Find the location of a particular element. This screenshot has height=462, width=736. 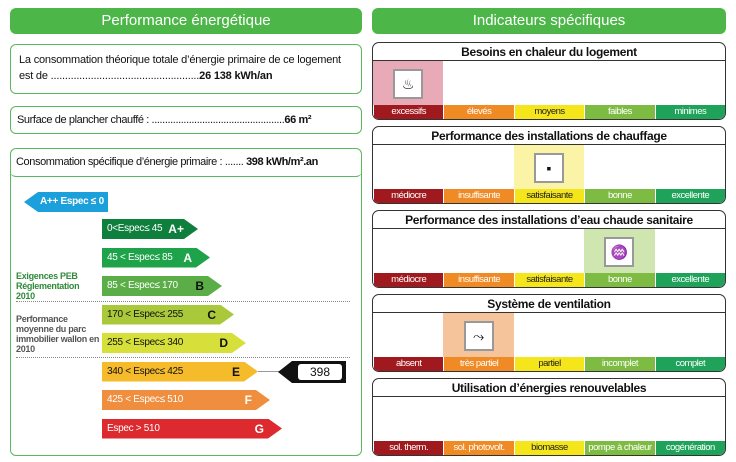

total-consumption-value: 26 138 kWh/an is located at coordinates (236, 76).